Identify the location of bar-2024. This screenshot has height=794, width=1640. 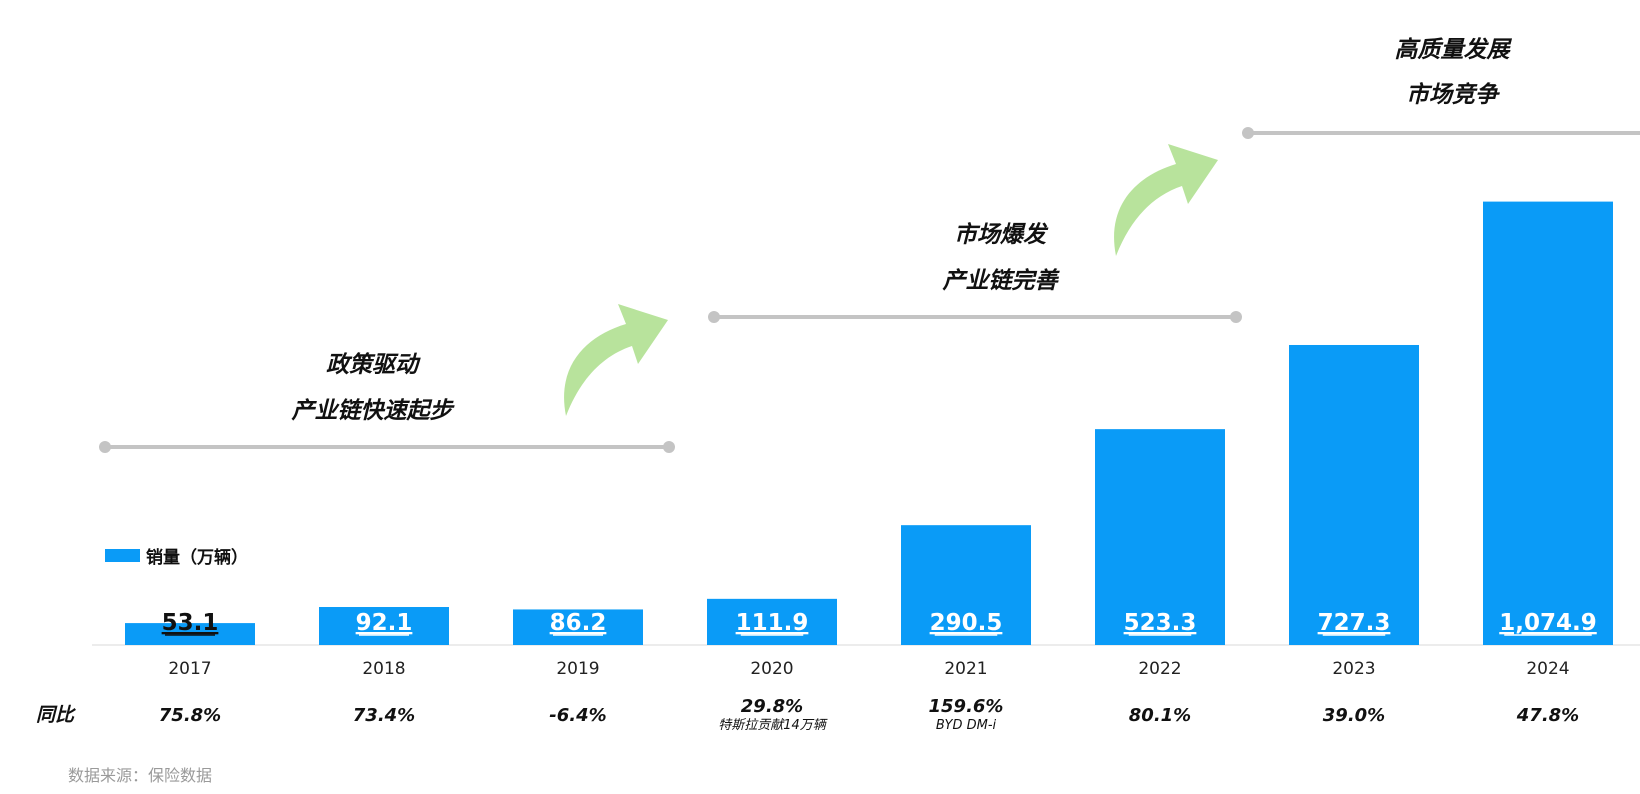
(1548, 423).